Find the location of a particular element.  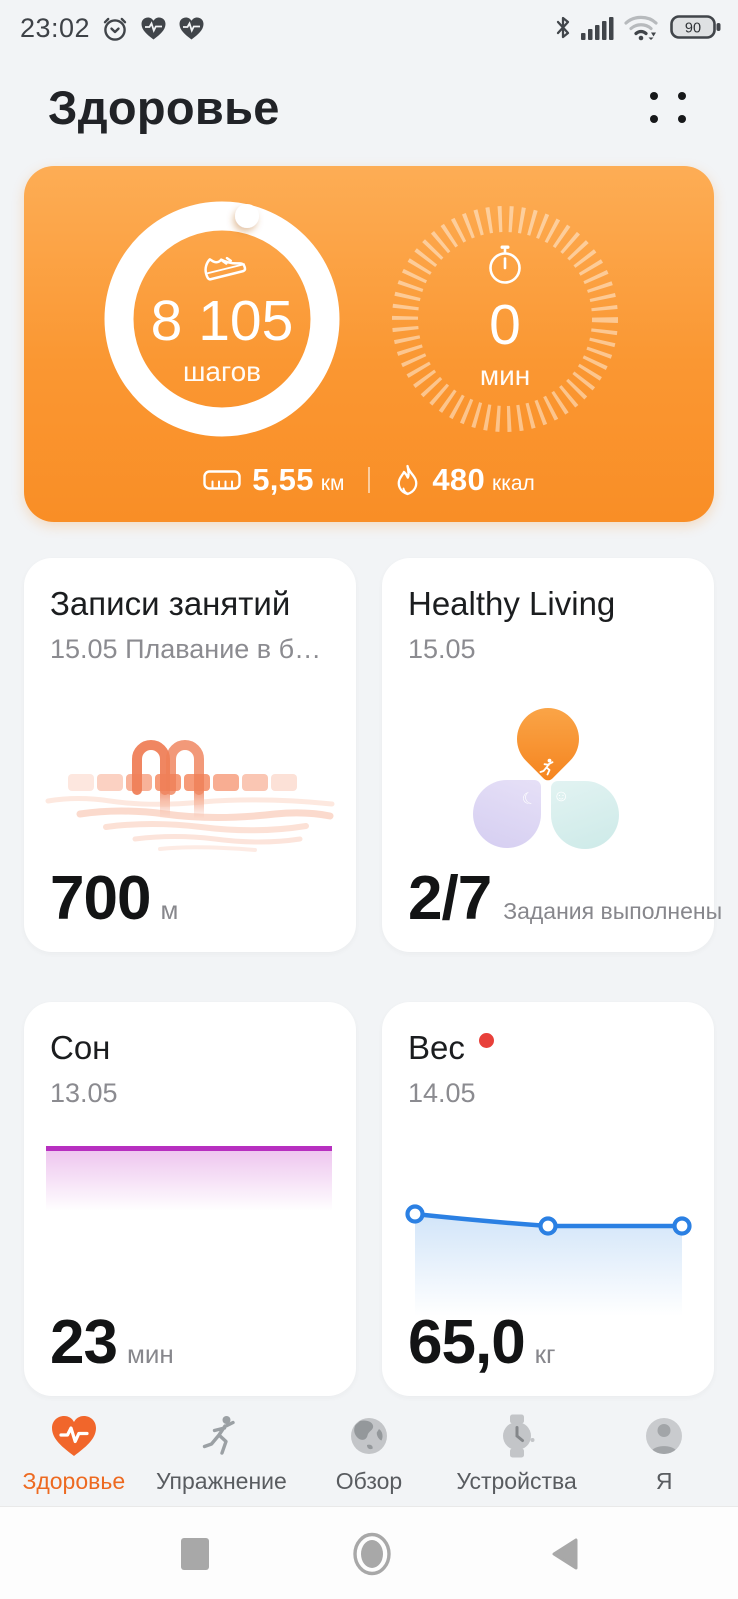

heart-icon is located at coordinates (74, 1436).